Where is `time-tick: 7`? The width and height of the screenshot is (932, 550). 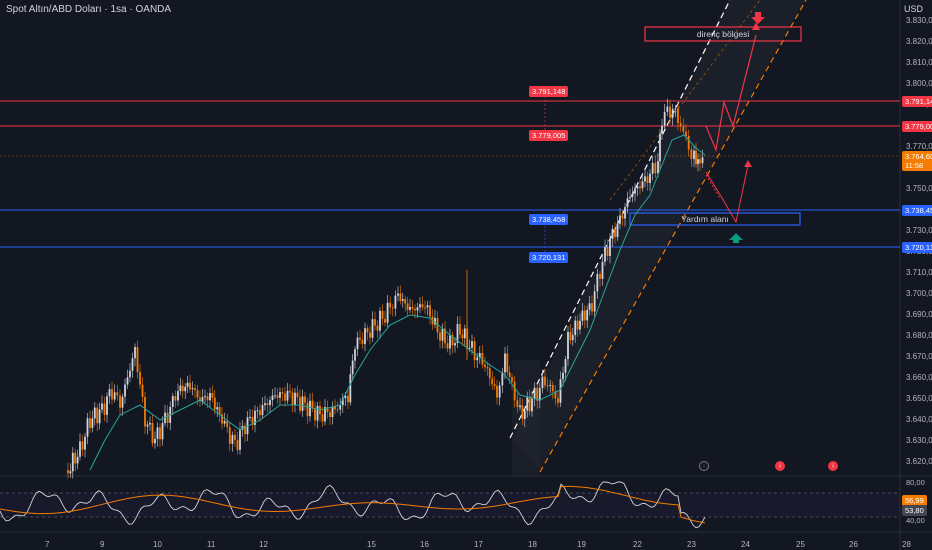 time-tick: 7 is located at coordinates (47, 544).